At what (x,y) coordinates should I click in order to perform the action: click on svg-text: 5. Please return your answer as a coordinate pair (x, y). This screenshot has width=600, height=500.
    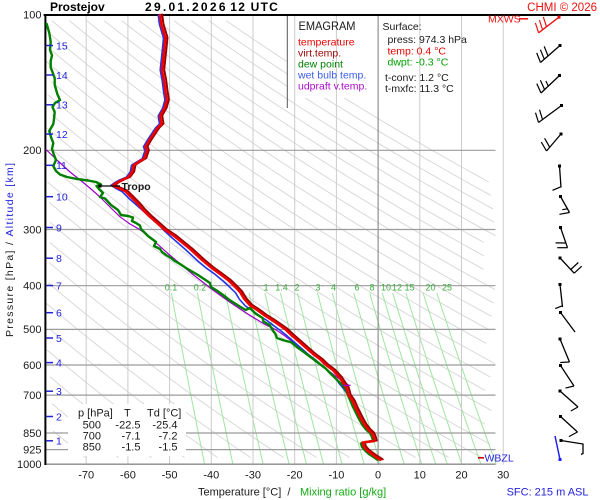
    Looking at the image, I should click on (59, 339).